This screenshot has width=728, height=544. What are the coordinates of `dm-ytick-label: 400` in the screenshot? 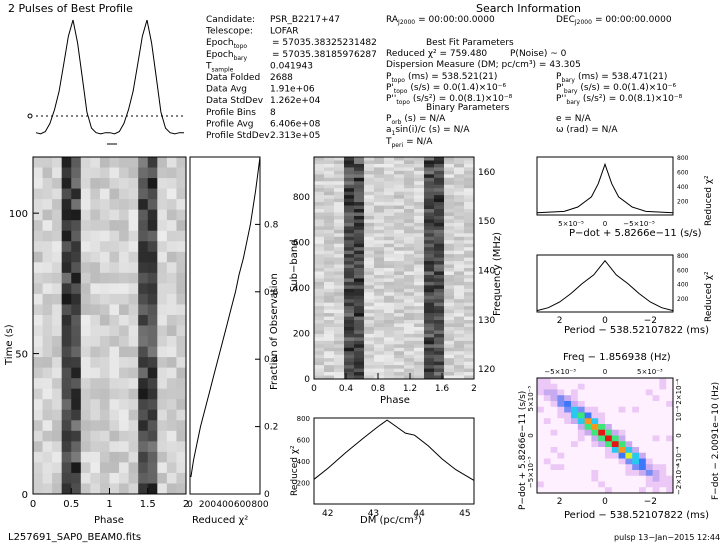 It's located at (303, 462).